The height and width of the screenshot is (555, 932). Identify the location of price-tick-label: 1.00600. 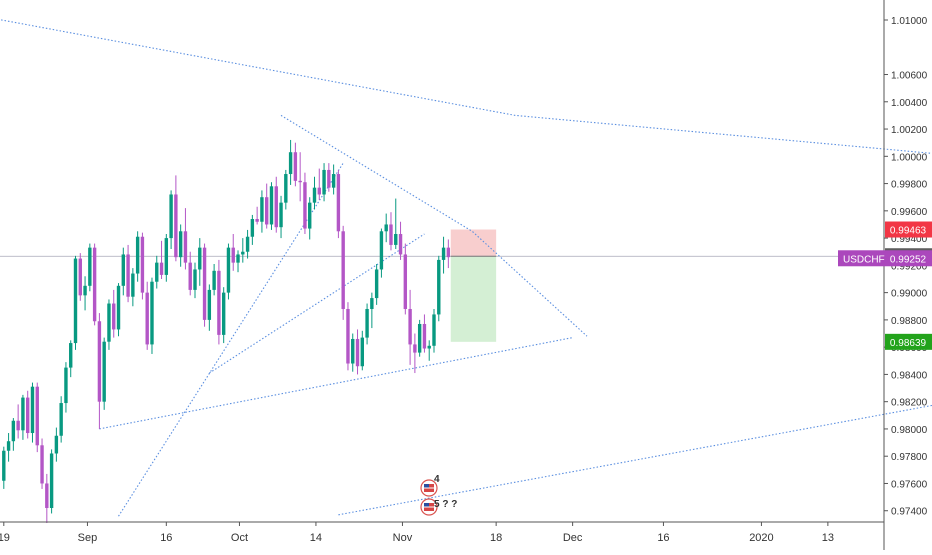
(909, 76).